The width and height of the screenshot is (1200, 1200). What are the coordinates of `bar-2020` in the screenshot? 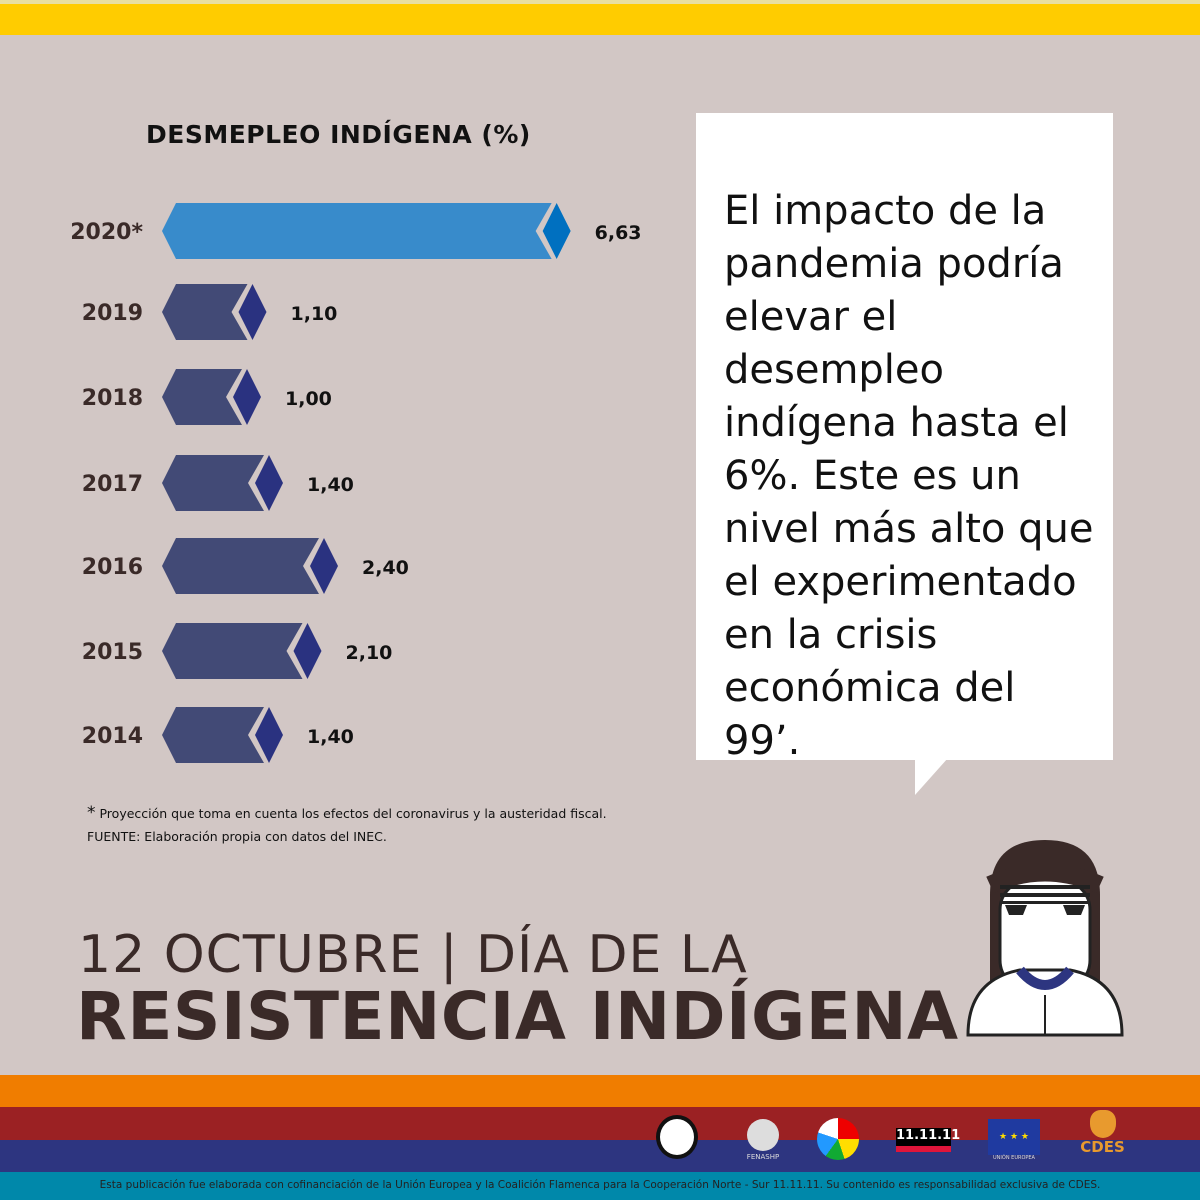 It's located at (357, 231).